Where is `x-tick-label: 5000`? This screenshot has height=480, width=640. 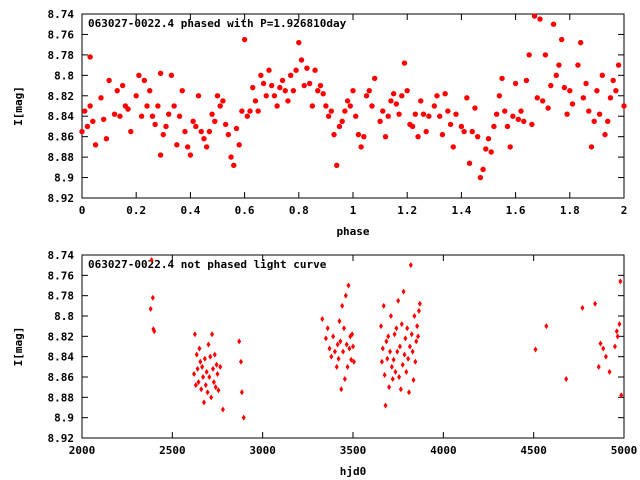
x-tick-label: 5000 is located at coordinates (624, 450).